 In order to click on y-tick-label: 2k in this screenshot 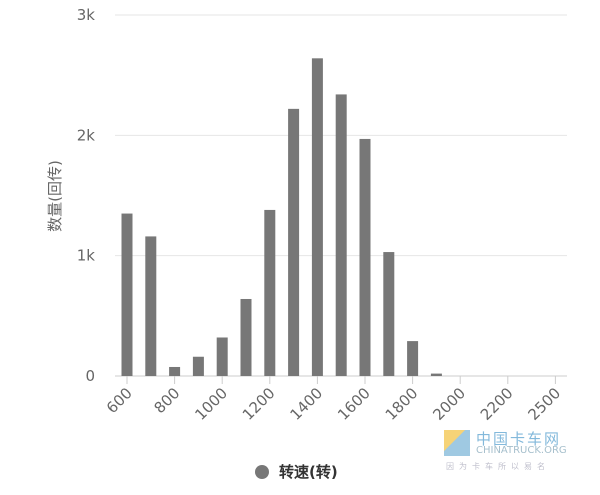, I will do `click(86, 135)`.